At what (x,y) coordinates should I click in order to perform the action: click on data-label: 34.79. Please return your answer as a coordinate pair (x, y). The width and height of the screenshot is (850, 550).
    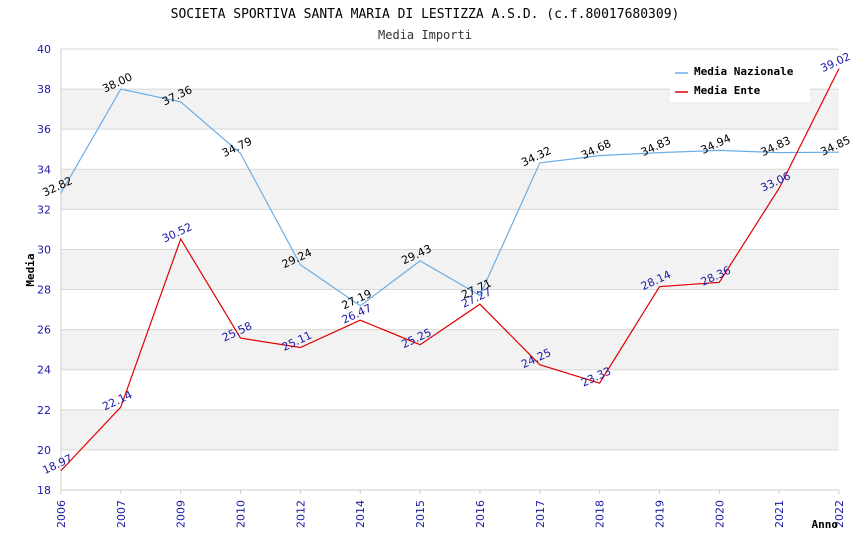
    Looking at the image, I should click on (237, 147).